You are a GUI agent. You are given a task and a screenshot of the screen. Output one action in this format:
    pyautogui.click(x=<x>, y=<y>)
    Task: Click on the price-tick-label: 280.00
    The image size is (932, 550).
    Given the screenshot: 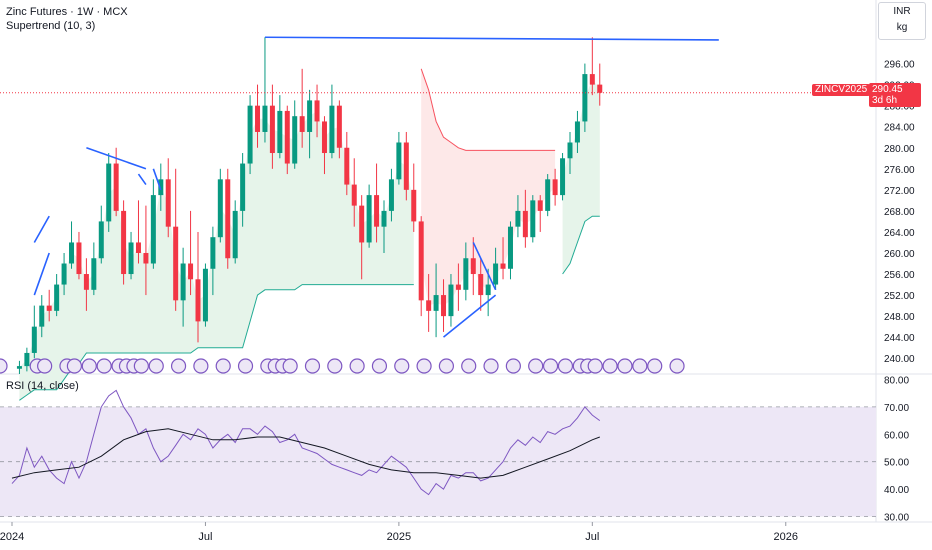 What is the action you would take?
    pyautogui.click(x=899, y=149)
    